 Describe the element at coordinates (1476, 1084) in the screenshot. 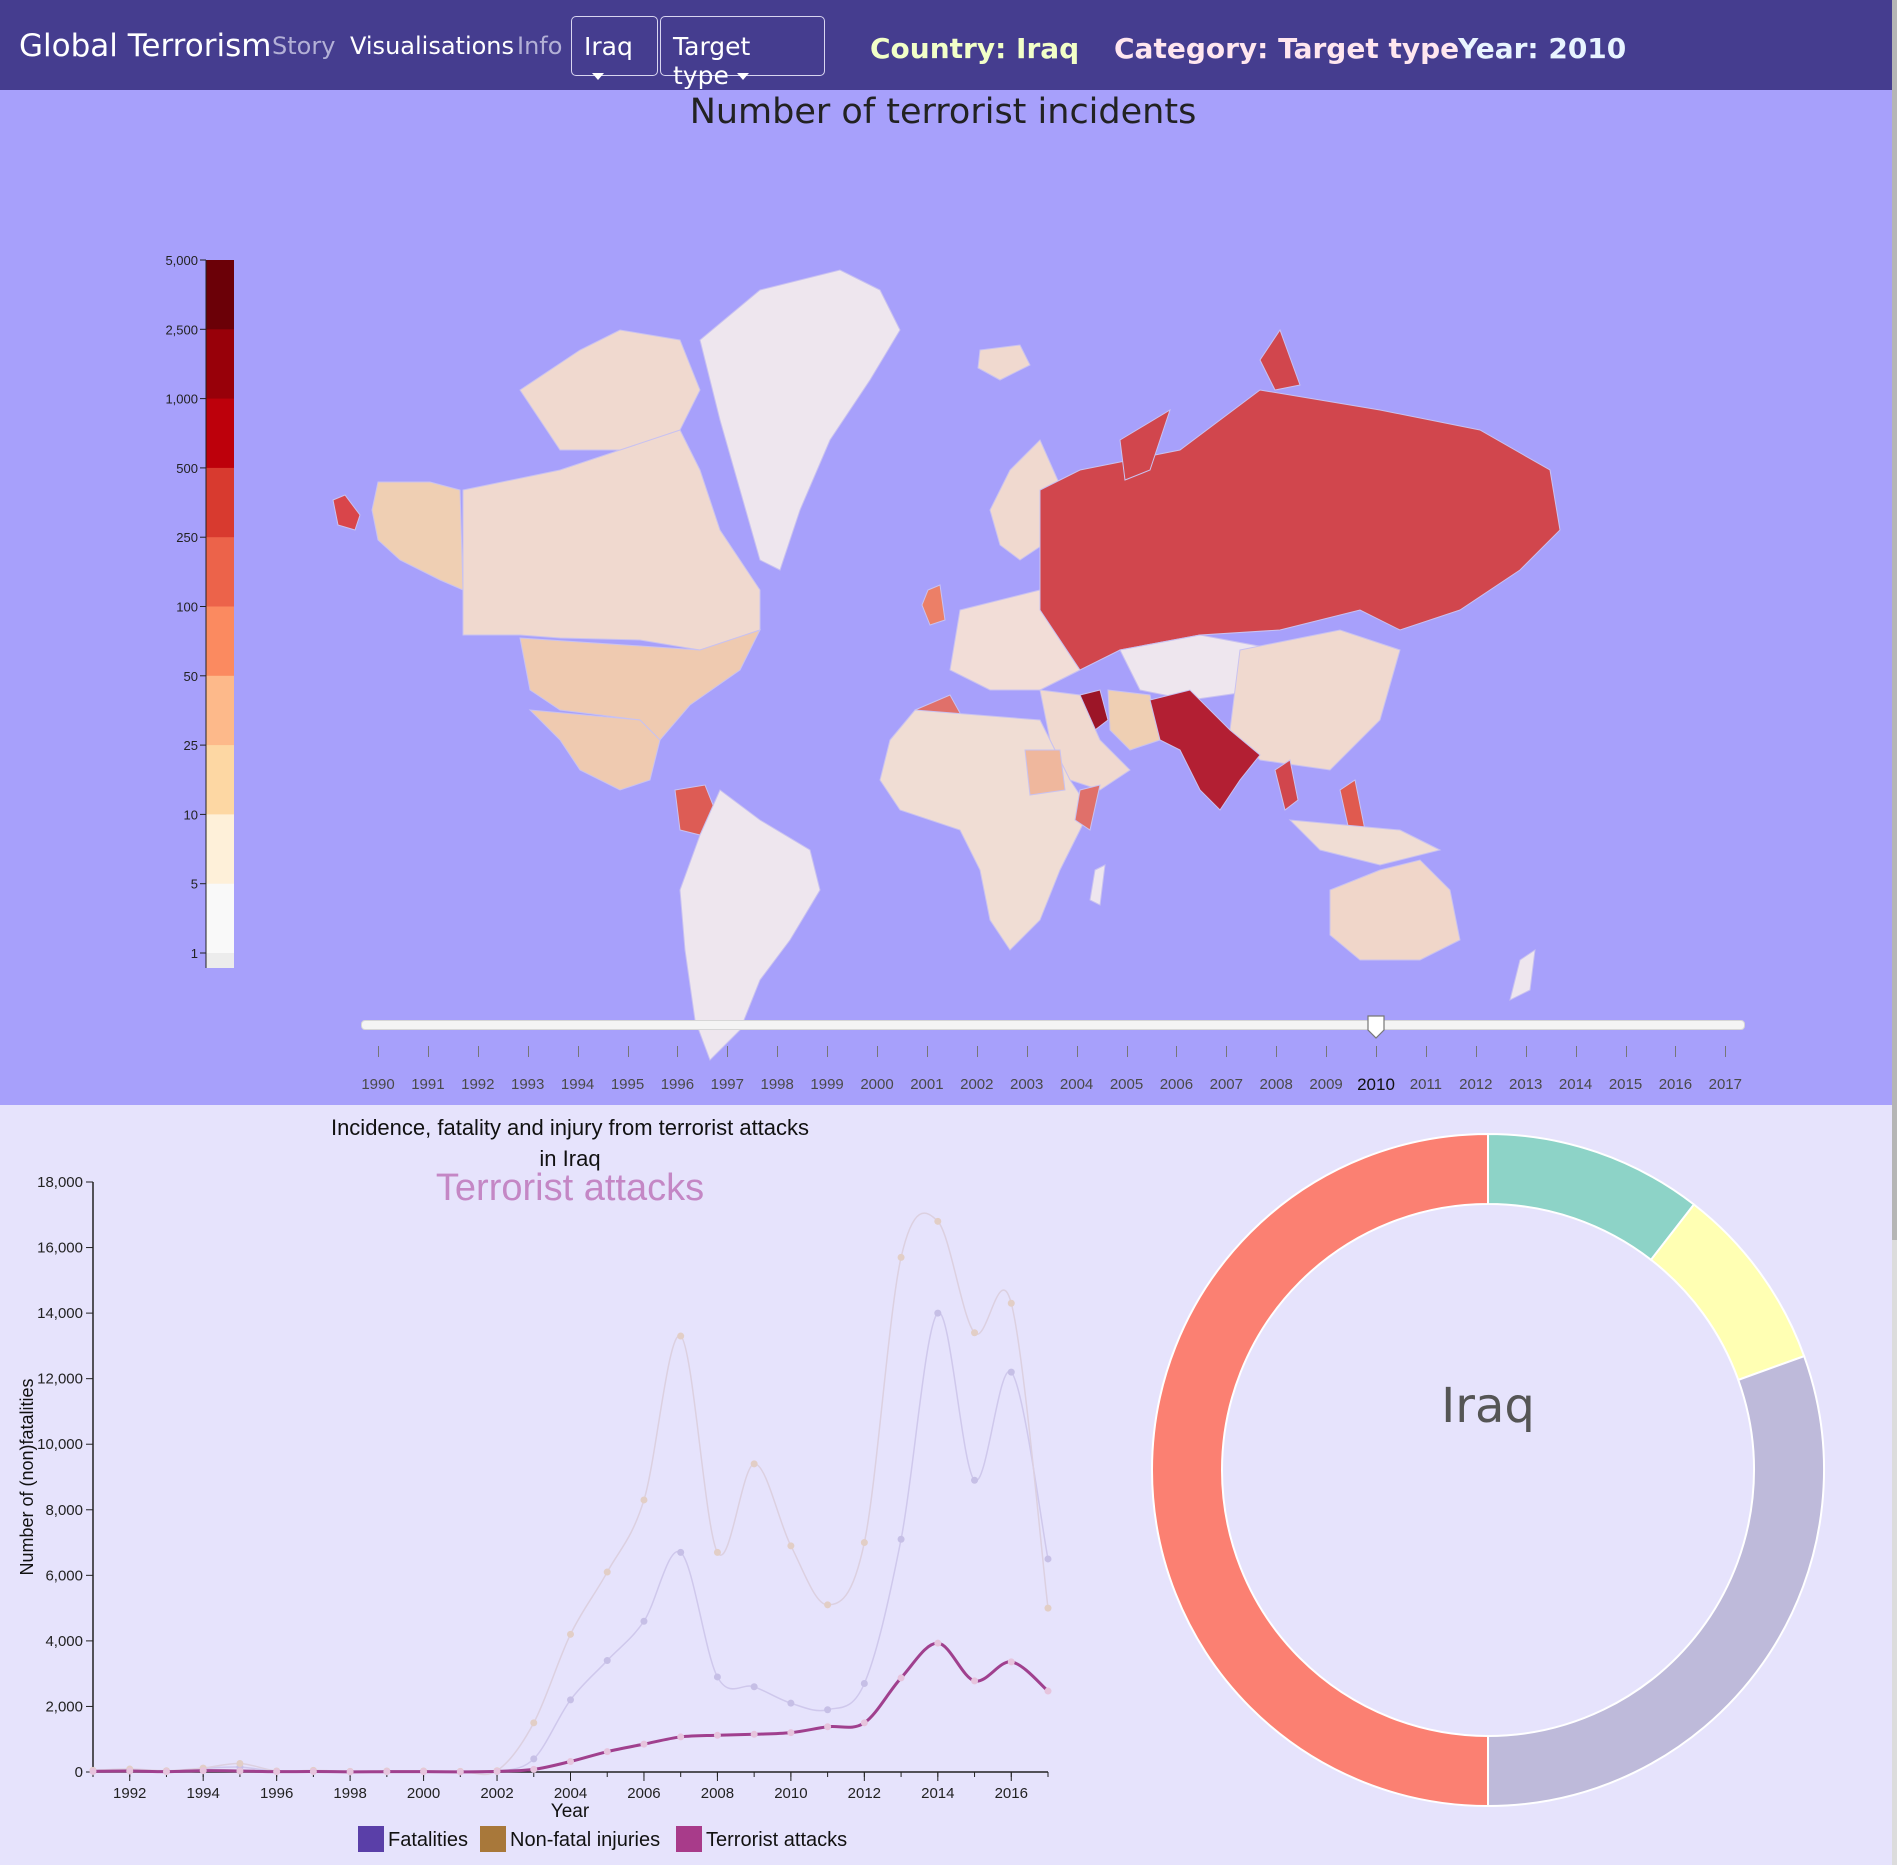

I see `slider-year-label: 2012` at that location.